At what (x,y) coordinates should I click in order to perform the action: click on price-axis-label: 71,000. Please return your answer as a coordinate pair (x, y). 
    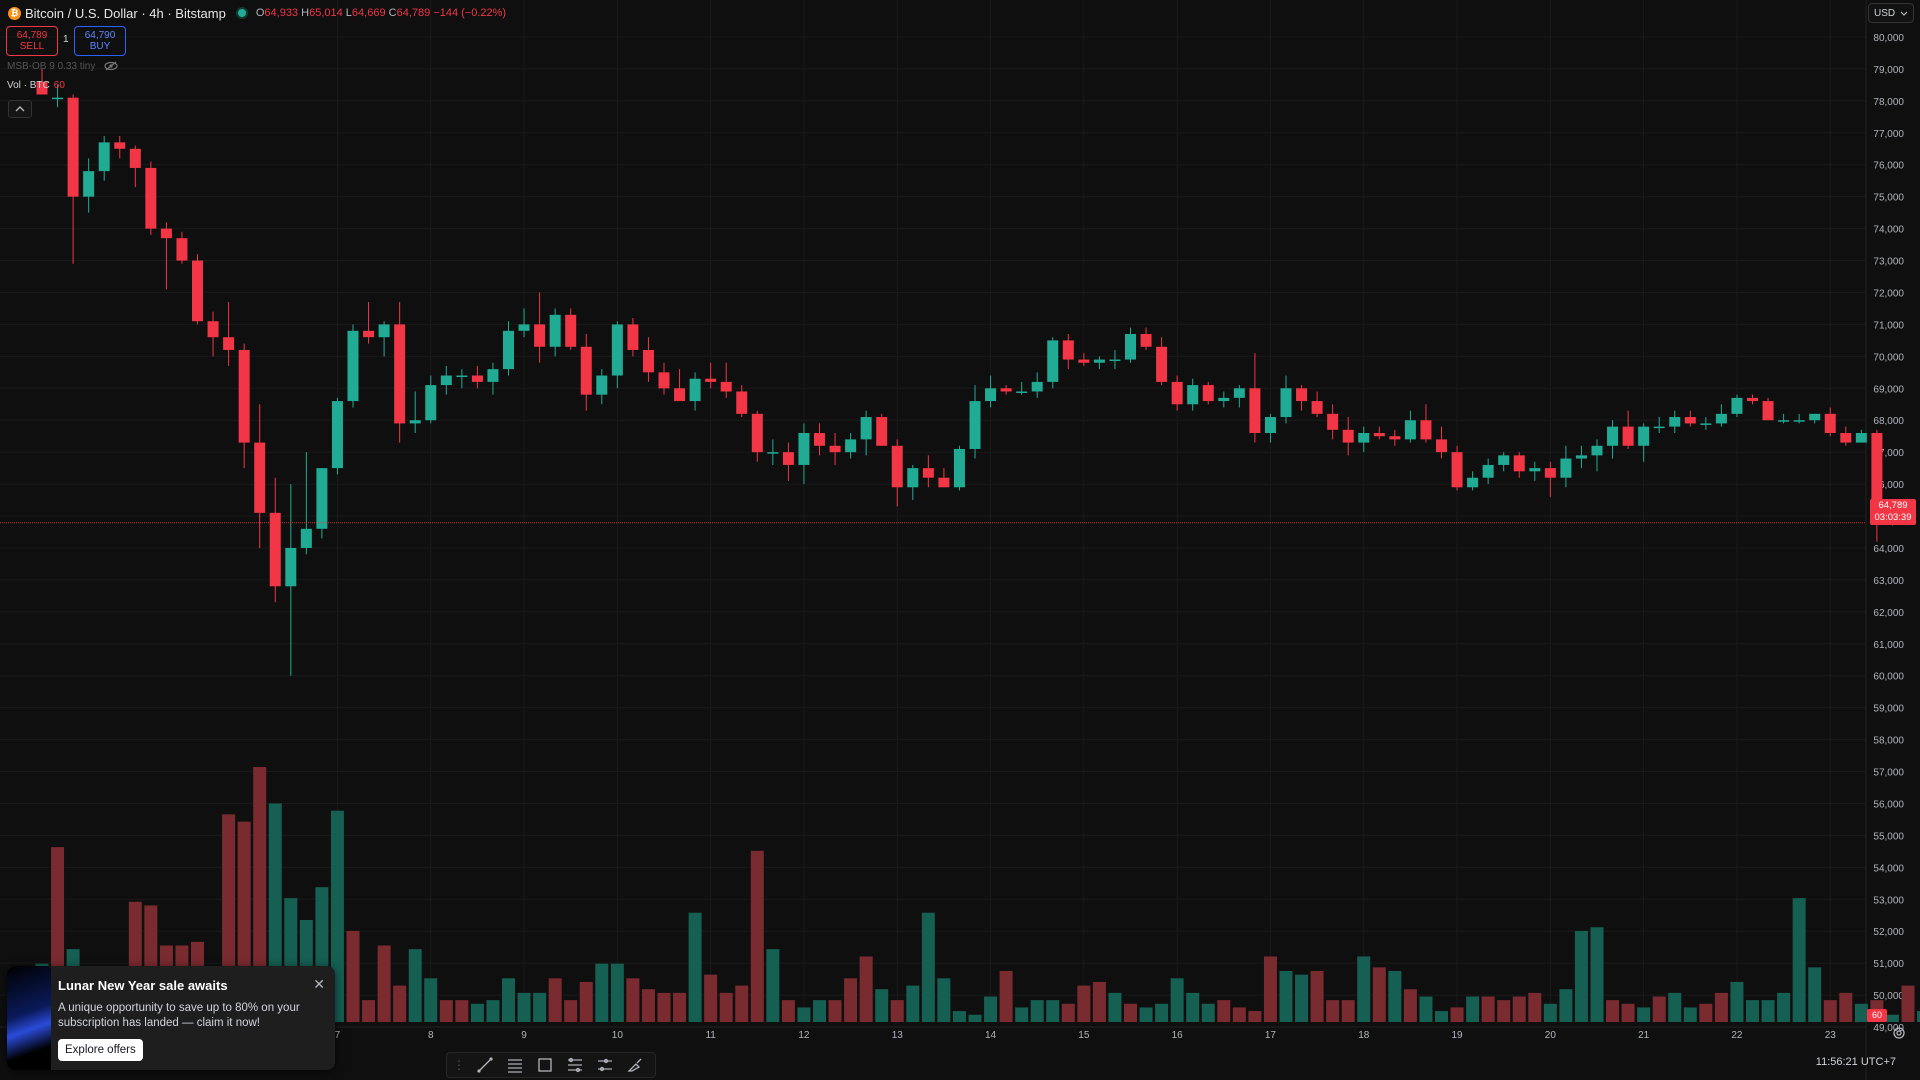
    Looking at the image, I should click on (1888, 325).